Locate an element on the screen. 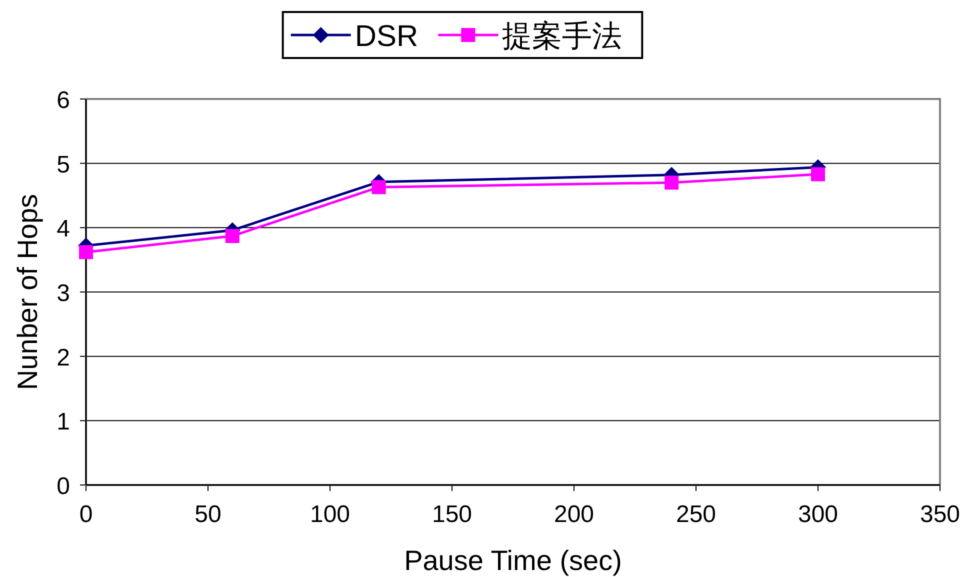  x-tick-label: 150 is located at coordinates (452, 514).